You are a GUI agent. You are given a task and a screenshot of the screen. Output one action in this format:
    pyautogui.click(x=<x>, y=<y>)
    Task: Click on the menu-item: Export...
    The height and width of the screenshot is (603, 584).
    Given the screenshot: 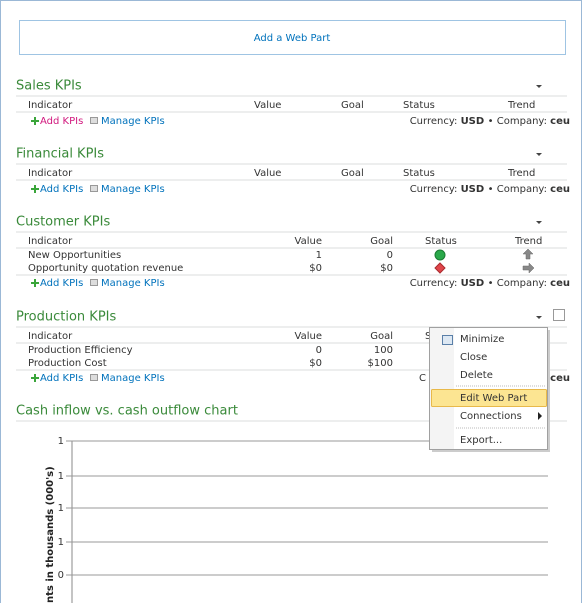 What is the action you would take?
    pyautogui.click(x=481, y=440)
    